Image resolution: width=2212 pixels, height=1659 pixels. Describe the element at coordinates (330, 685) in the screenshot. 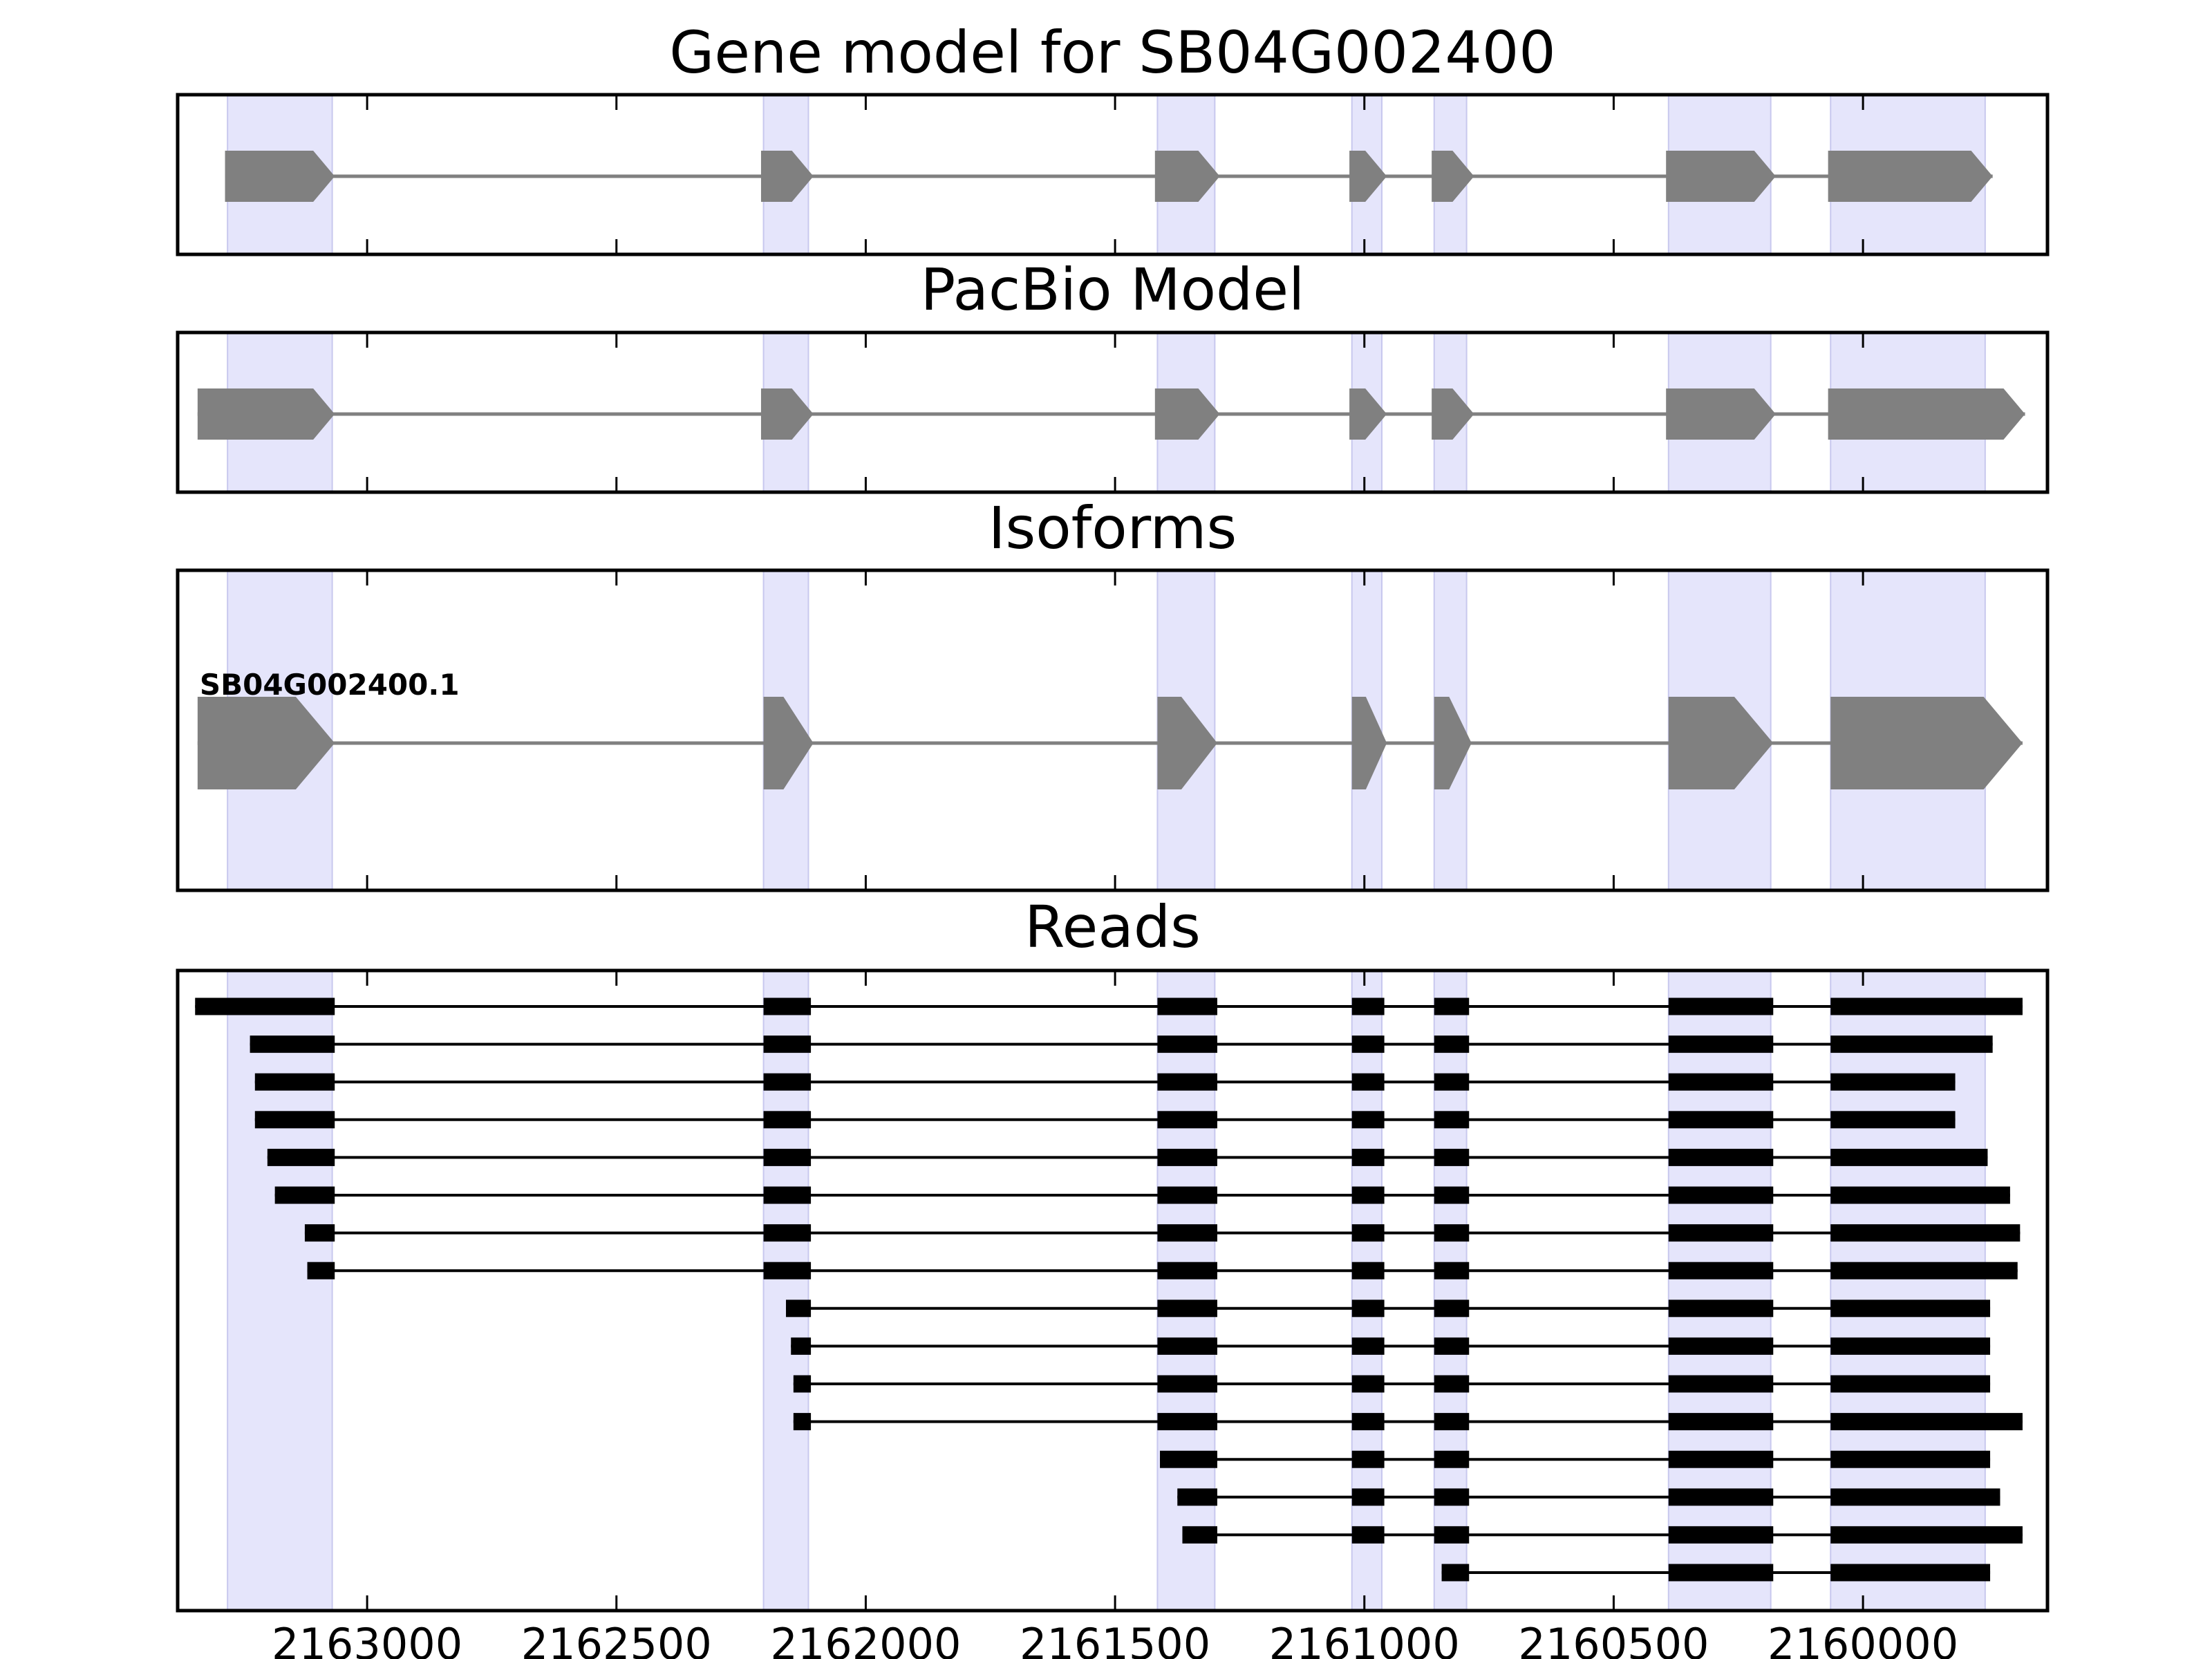

I see `isoform-label: SB04G002400.1` at that location.